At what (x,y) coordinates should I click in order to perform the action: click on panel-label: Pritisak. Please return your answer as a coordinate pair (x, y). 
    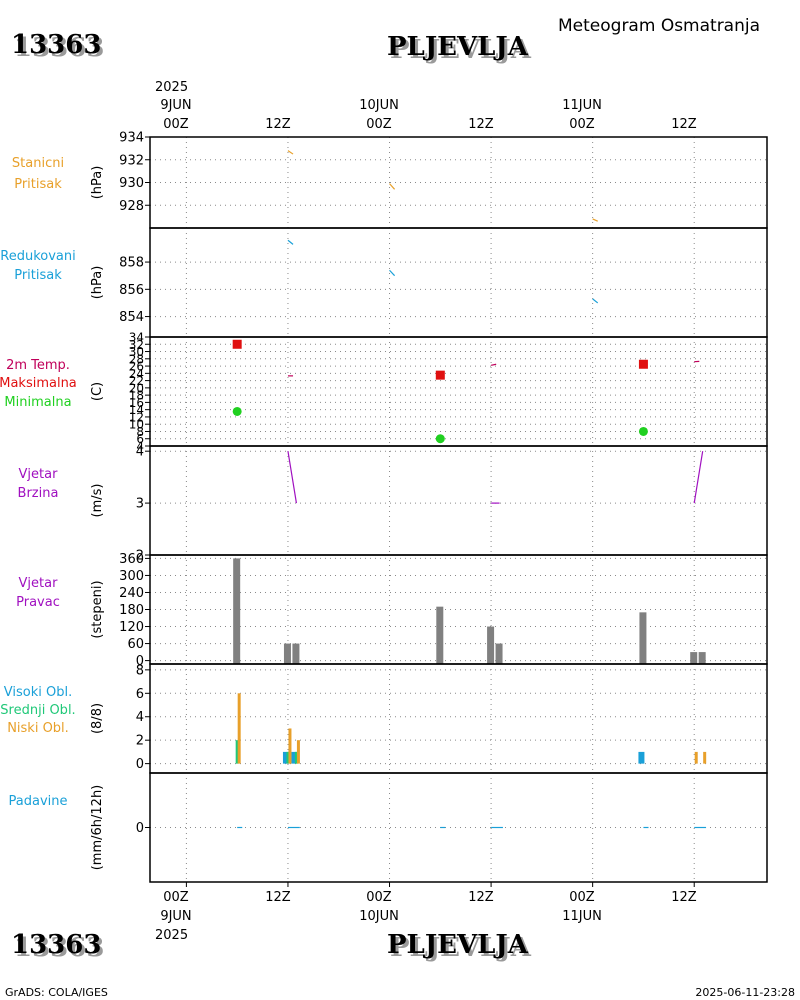
    Looking at the image, I should click on (38, 275).